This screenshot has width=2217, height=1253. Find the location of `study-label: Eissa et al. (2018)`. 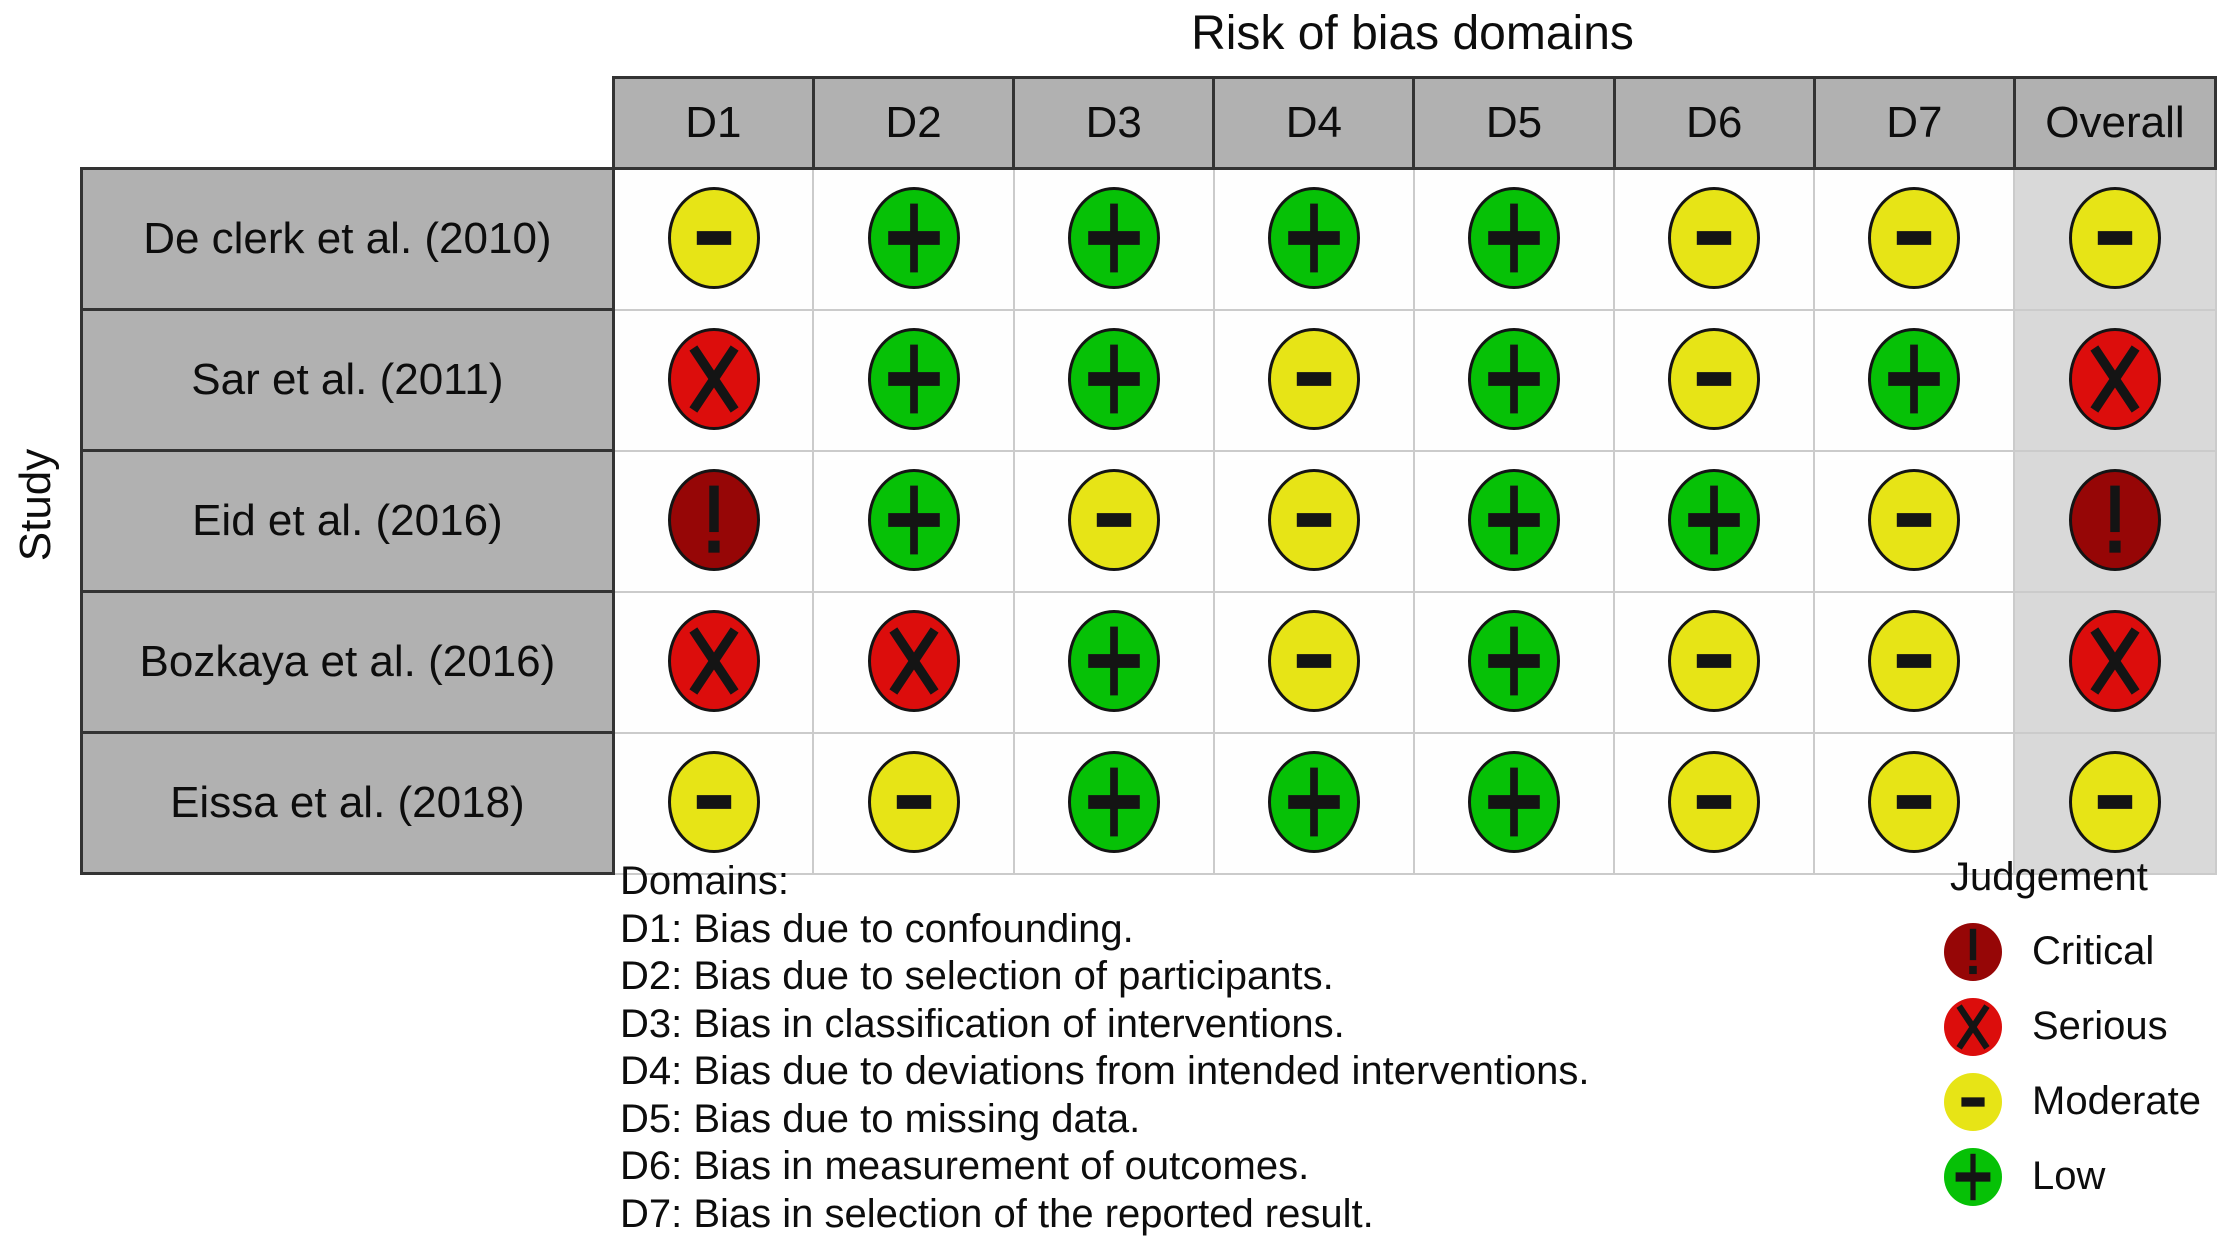

study-label: Eissa et al. (2018) is located at coordinates (347, 803).